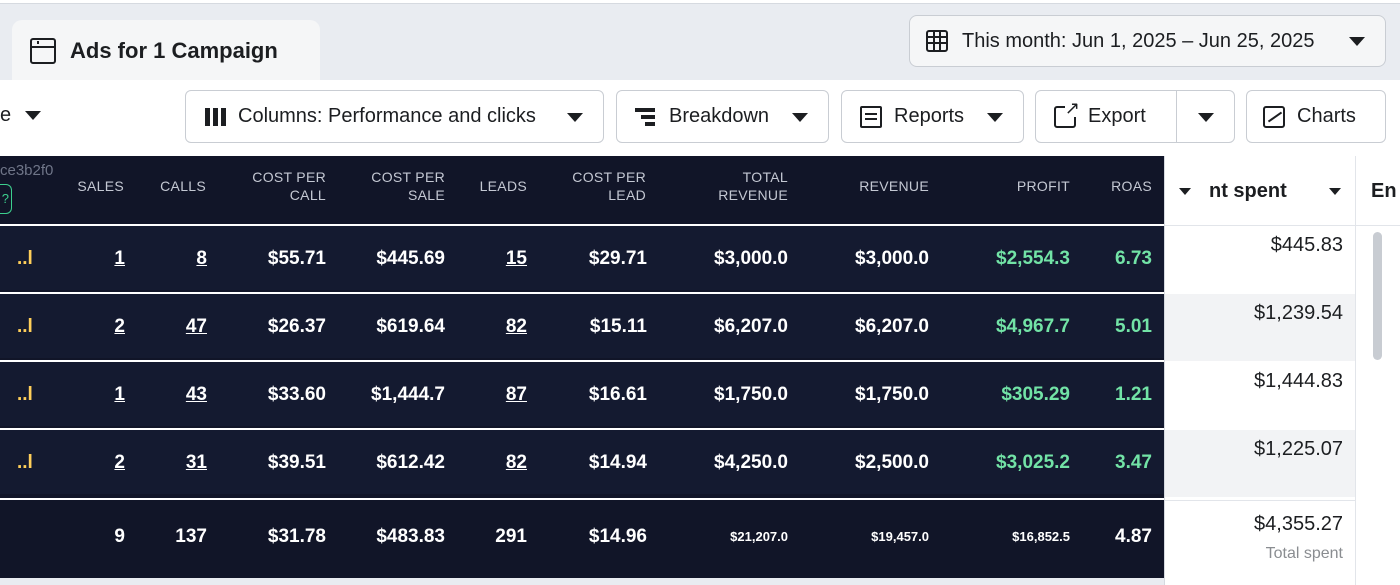  I want to click on export-icon, so click(1067, 113).